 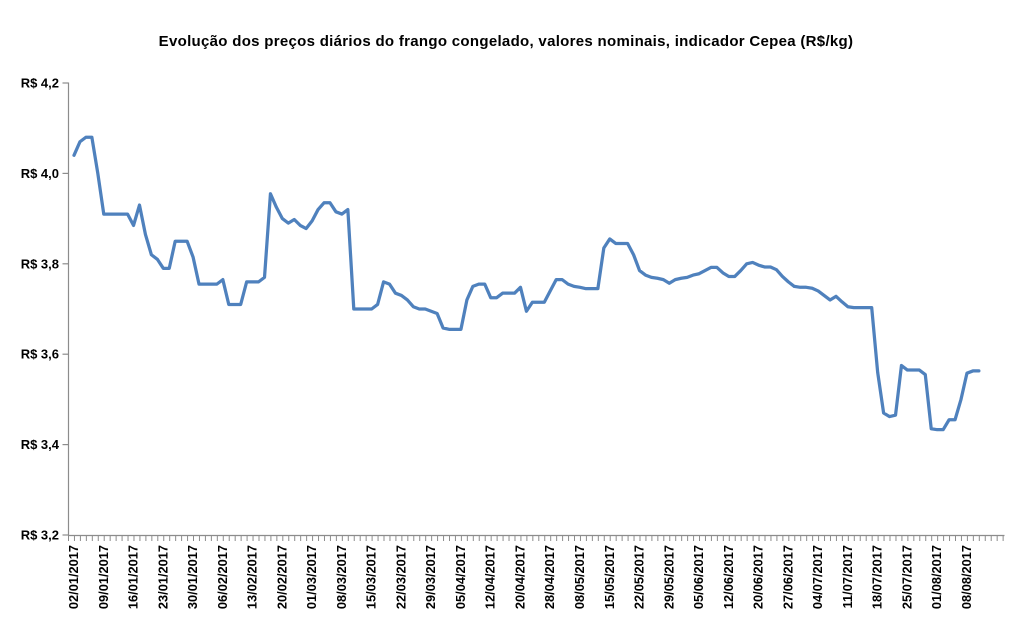 What do you see at coordinates (847, 576) in the screenshot?
I see `x-tick-label: 11/07/2017` at bounding box center [847, 576].